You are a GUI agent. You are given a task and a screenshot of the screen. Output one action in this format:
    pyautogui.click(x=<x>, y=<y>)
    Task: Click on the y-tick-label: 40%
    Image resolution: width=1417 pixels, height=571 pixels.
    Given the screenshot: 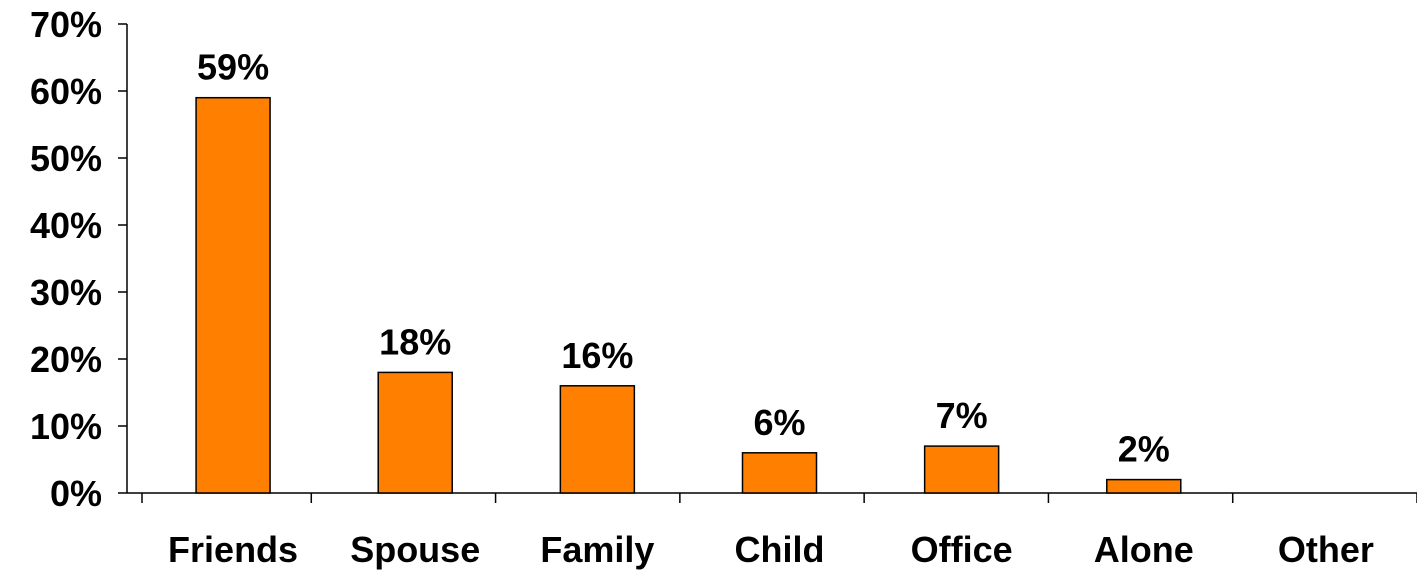 What is the action you would take?
    pyautogui.click(x=66, y=225)
    